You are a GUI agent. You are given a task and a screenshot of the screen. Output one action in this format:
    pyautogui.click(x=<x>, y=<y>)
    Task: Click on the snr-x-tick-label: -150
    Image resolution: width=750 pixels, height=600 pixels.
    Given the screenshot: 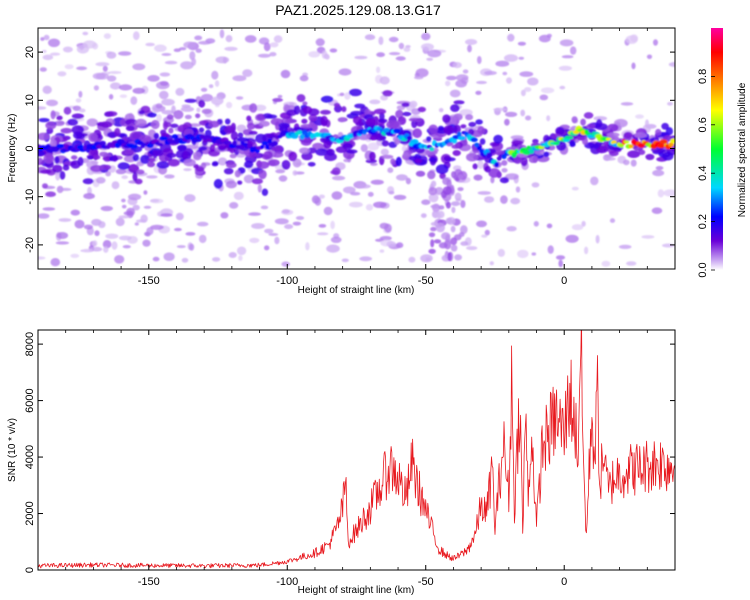 What is the action you would take?
    pyautogui.click(x=149, y=582)
    